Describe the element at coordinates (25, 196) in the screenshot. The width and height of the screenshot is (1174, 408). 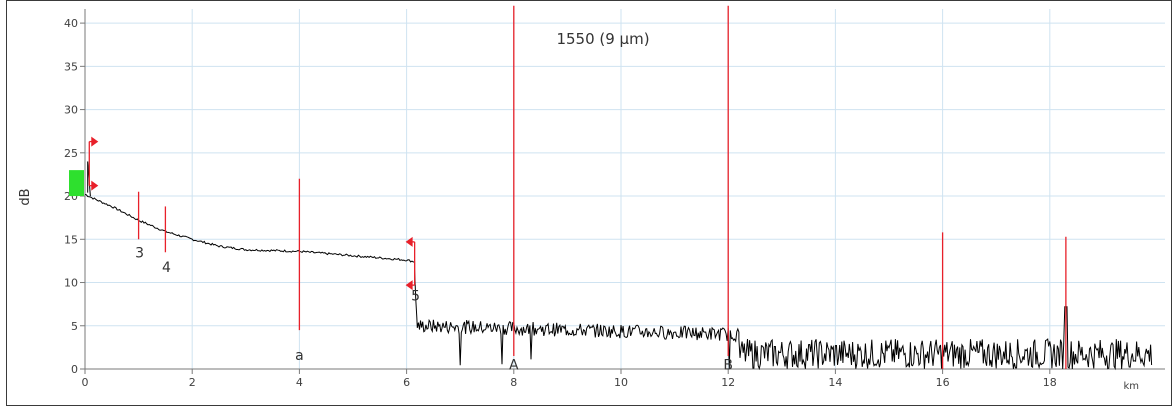
I see `y-axis-label: dB` at that location.